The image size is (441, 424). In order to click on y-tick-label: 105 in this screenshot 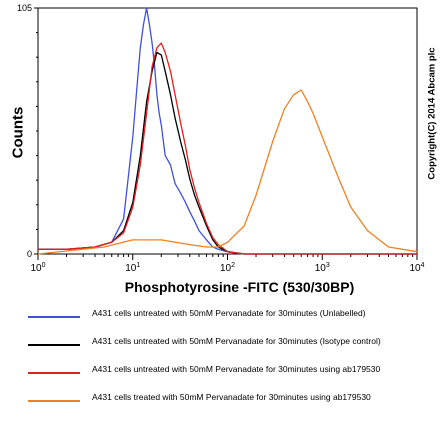, I will do `click(24, 8)`.